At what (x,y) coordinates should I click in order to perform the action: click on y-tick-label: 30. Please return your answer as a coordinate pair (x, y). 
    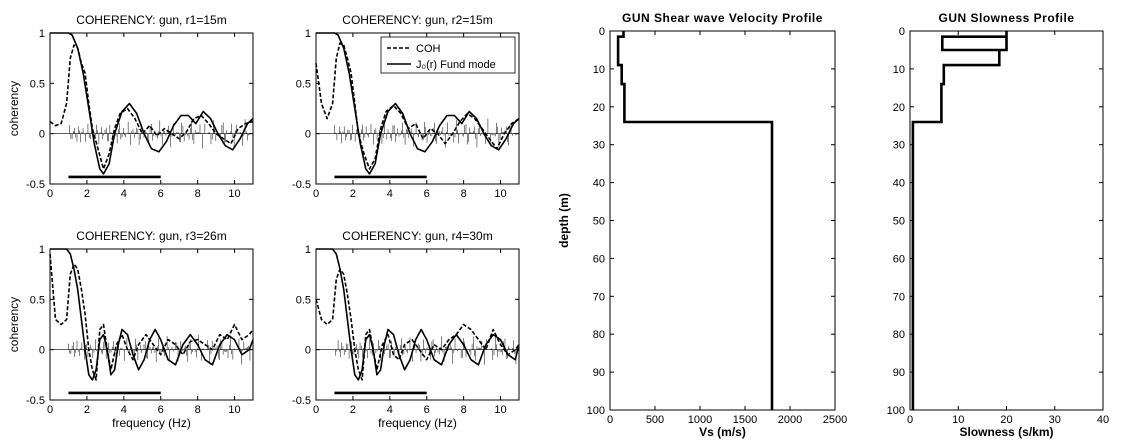
    Looking at the image, I should click on (899, 146).